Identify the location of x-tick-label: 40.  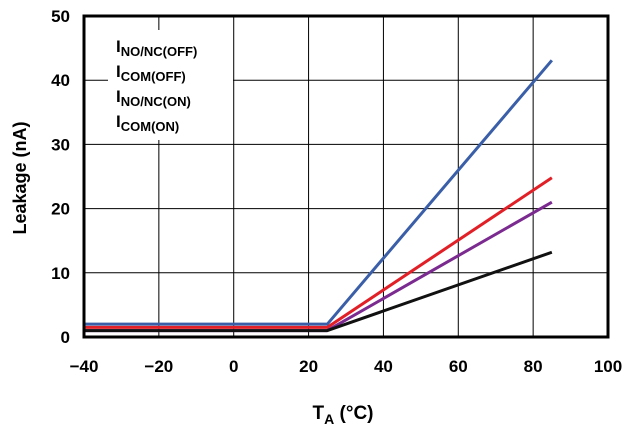
(383, 366).